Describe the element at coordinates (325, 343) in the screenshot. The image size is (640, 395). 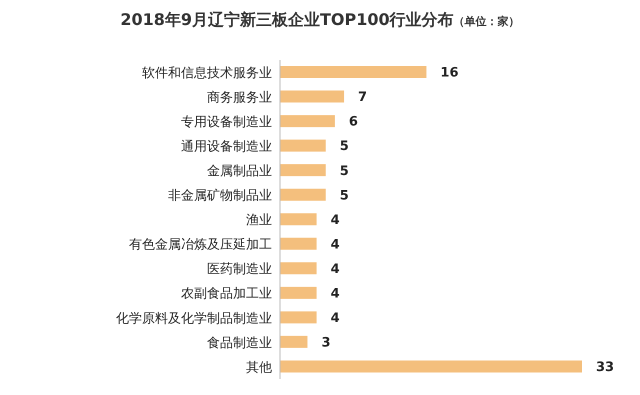
I see `data-label: 3` at that location.